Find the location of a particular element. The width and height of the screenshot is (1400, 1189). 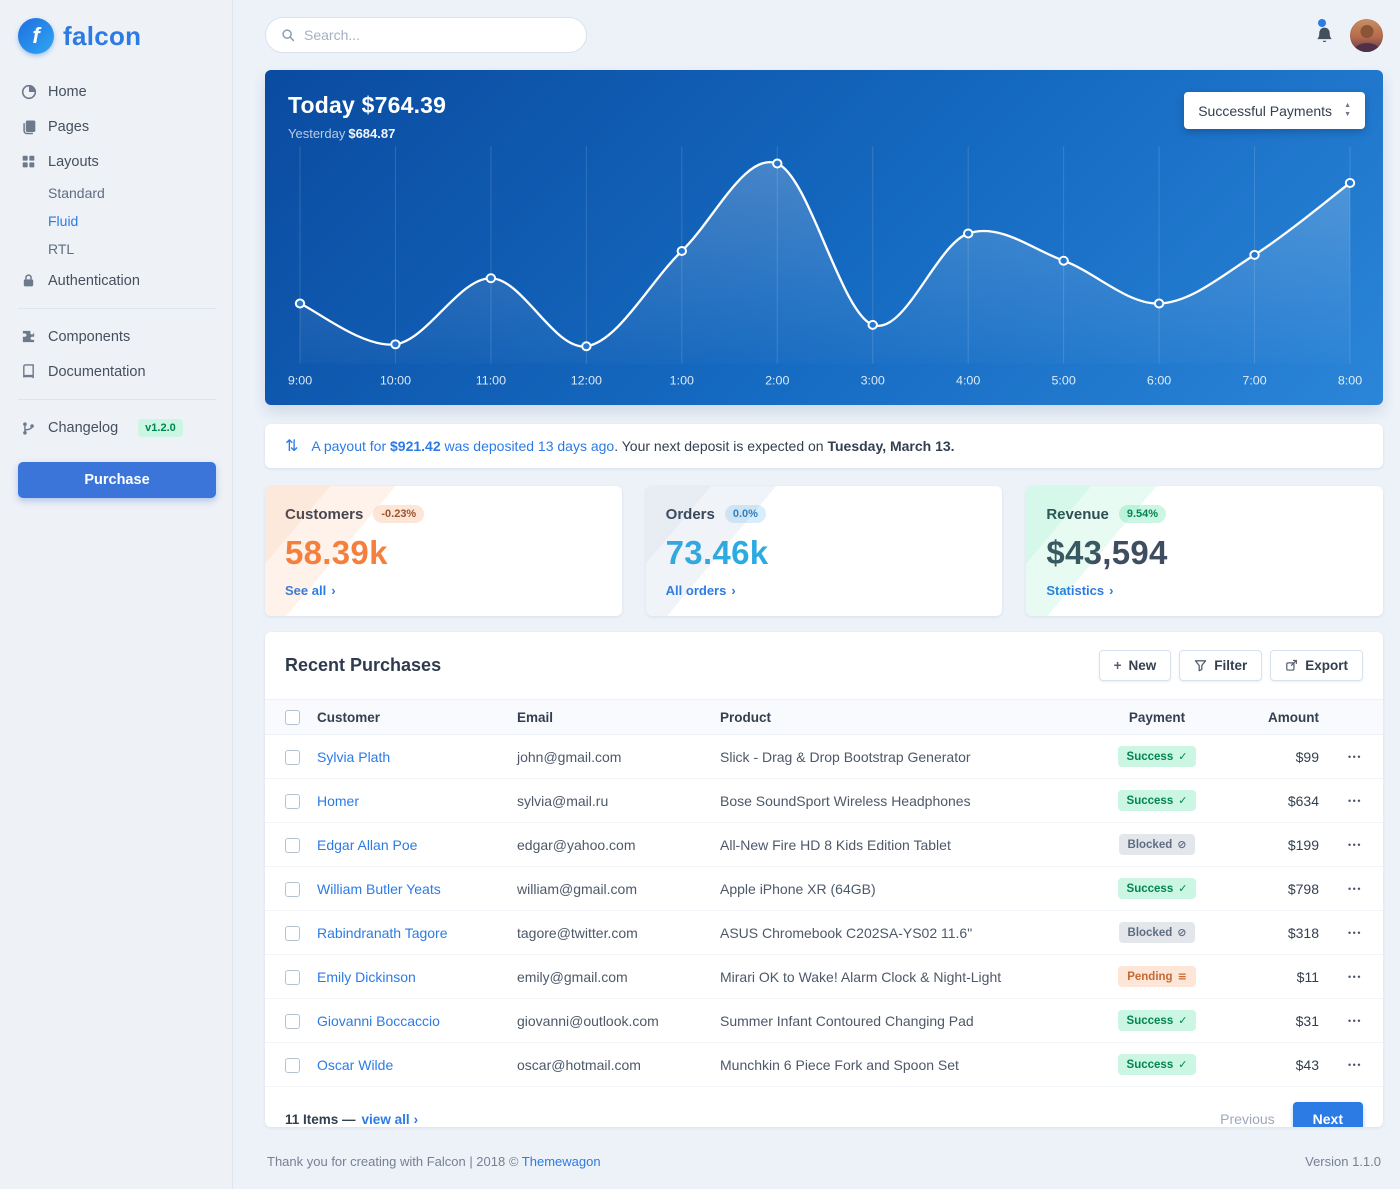

sidebar-item-fluid: Fluid is located at coordinates (63, 221).